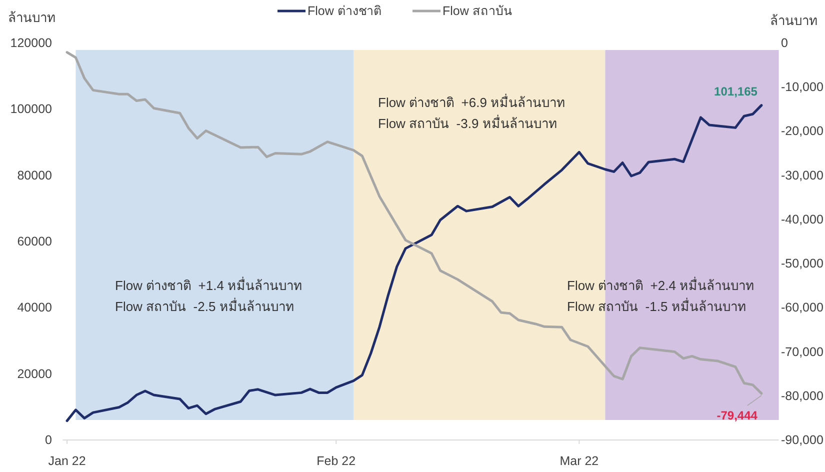  What do you see at coordinates (802, 395) in the screenshot?
I see `y2-tick-label: -80,000` at bounding box center [802, 395].